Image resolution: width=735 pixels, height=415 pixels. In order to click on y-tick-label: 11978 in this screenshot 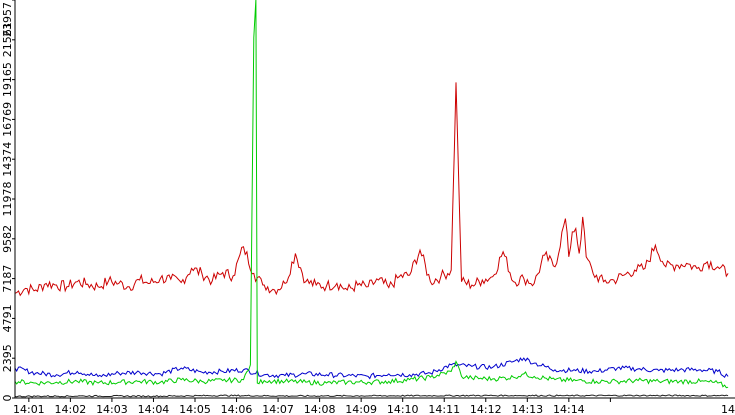, I will do `click(7, 199)`.